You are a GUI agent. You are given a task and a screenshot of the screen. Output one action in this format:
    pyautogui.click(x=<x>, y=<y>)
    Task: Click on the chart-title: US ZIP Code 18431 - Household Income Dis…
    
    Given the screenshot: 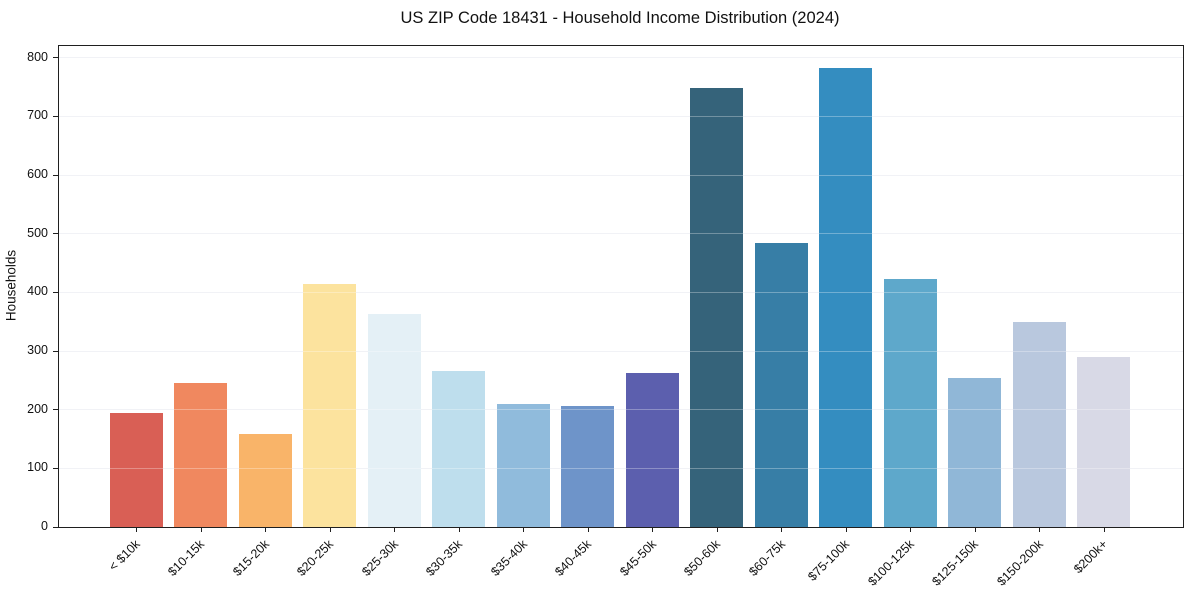 What is the action you would take?
    pyautogui.click(x=620, y=18)
    